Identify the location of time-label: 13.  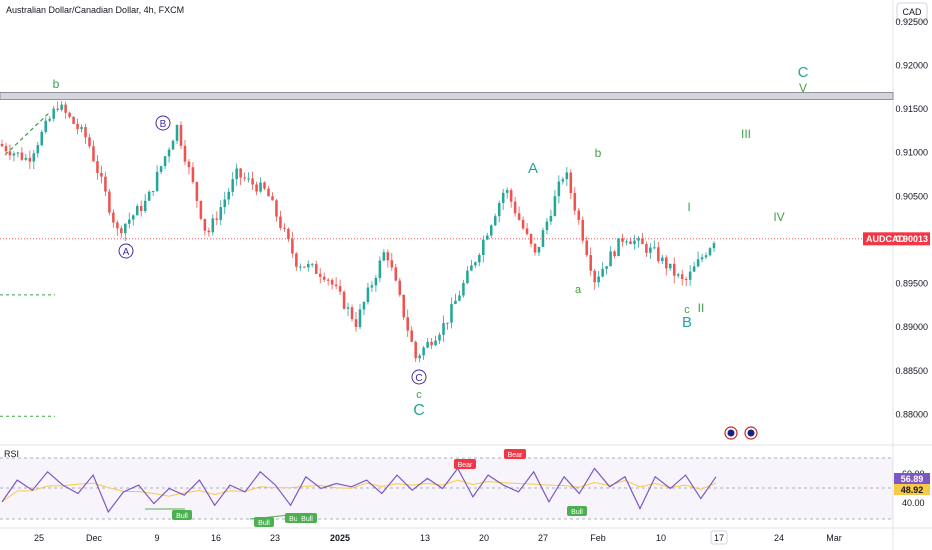
(425, 538).